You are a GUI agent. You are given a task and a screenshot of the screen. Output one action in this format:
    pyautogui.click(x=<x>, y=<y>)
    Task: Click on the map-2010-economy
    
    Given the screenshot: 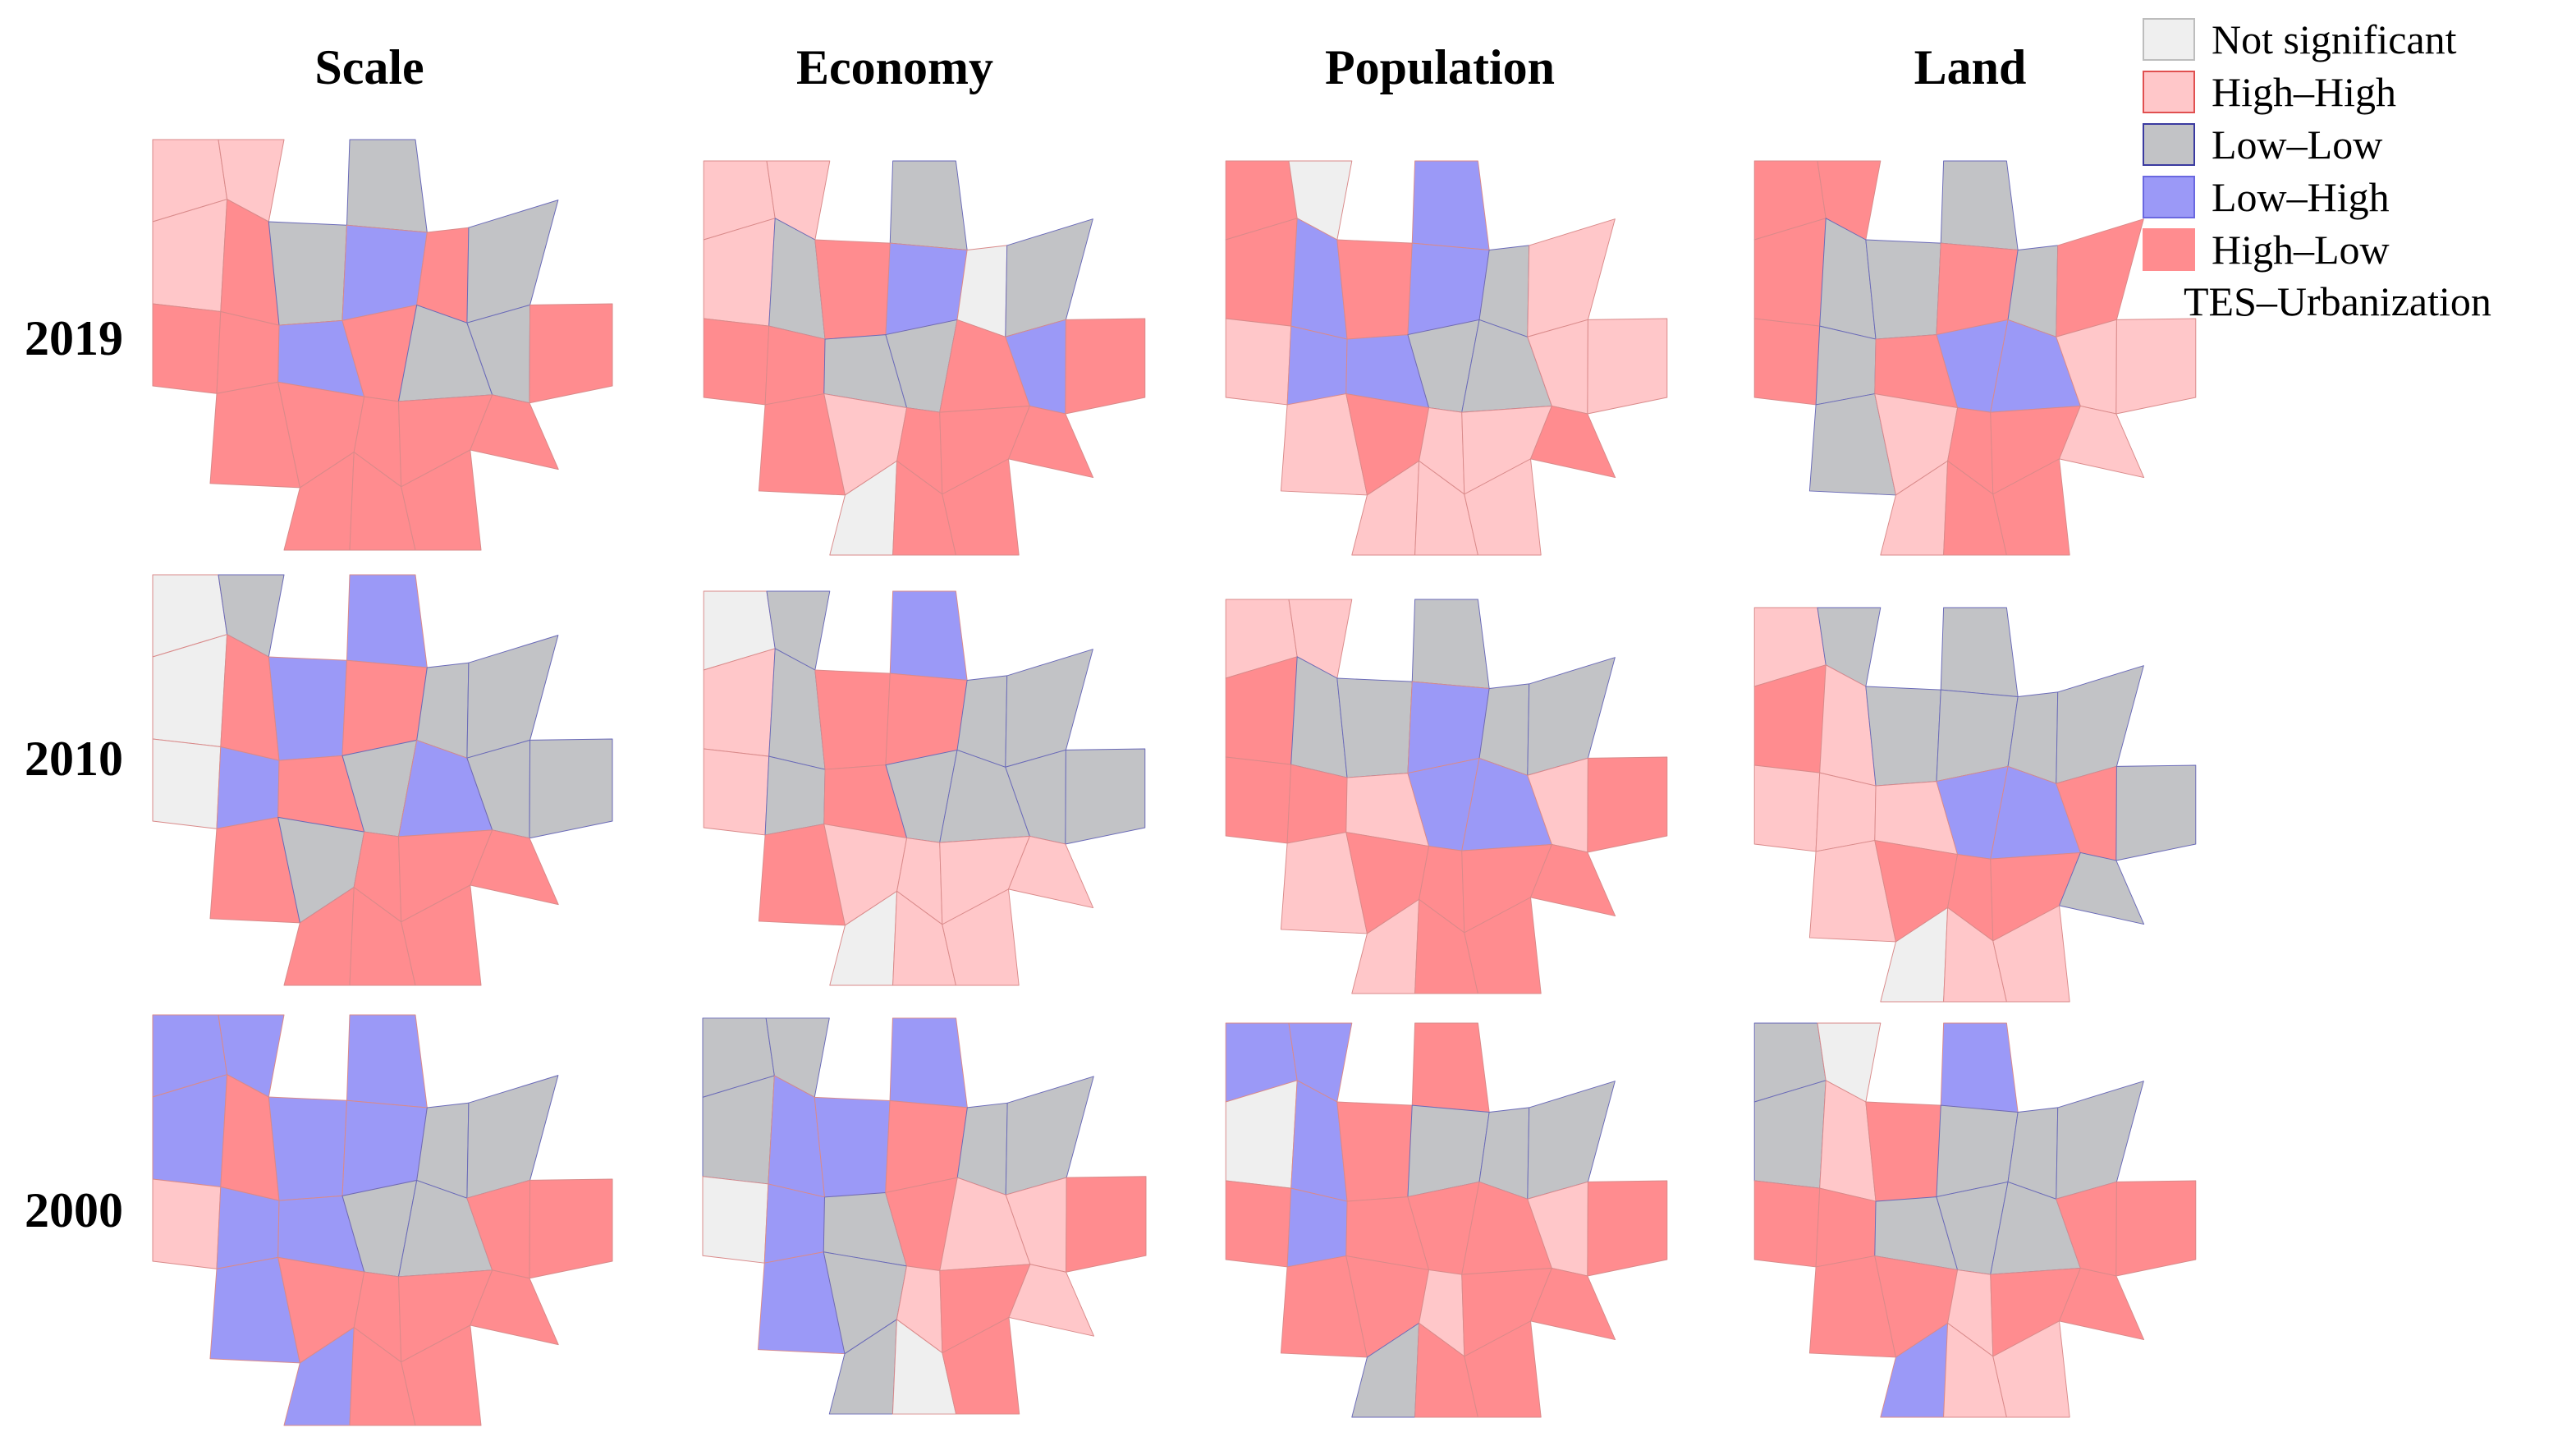 What is the action you would take?
    pyautogui.click(x=925, y=788)
    